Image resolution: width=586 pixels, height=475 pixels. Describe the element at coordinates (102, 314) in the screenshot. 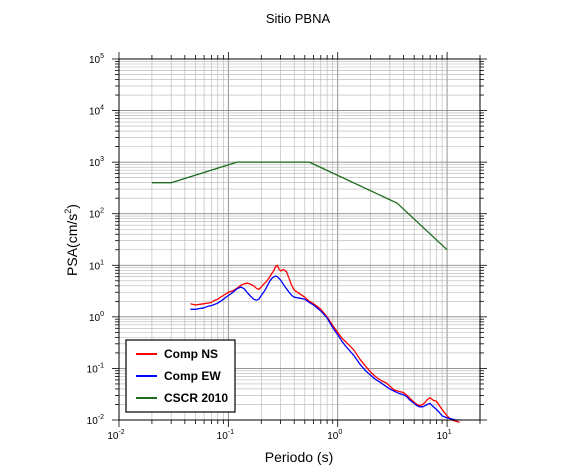

I see `y-tick-label-exponent: 0` at that location.